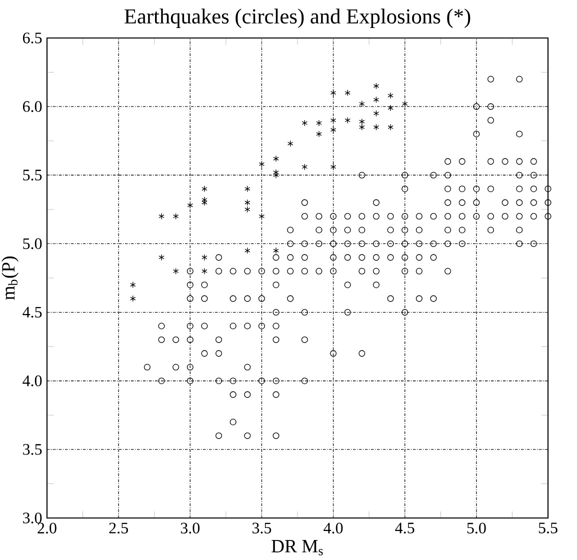 The image size is (577, 560). What do you see at coordinates (47, 528) in the screenshot?
I see `x-tick-label: 2.0` at bounding box center [47, 528].